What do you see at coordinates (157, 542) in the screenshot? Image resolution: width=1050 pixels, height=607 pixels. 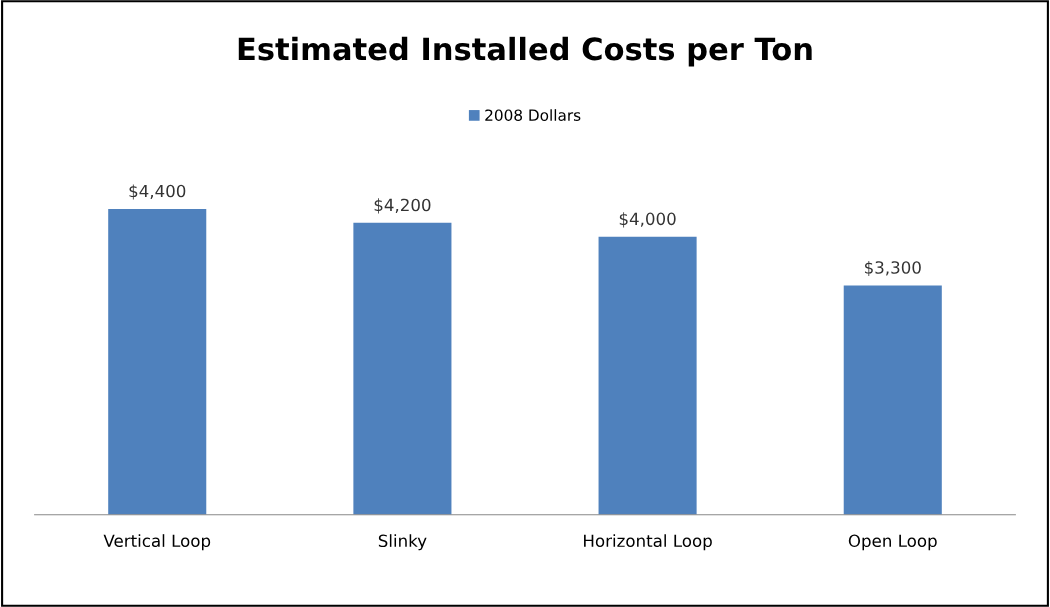 I see `x-tick-label: Vertical Loop` at bounding box center [157, 542].